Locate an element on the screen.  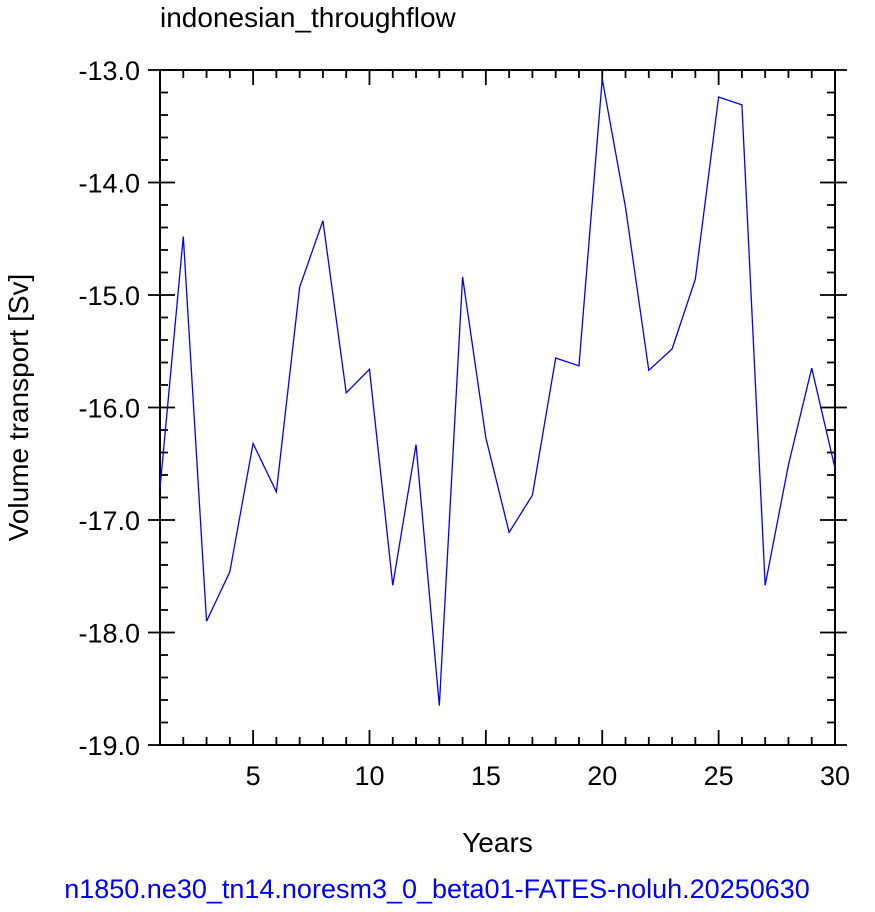
y-tick-label: -18.0 is located at coordinates (109, 634).